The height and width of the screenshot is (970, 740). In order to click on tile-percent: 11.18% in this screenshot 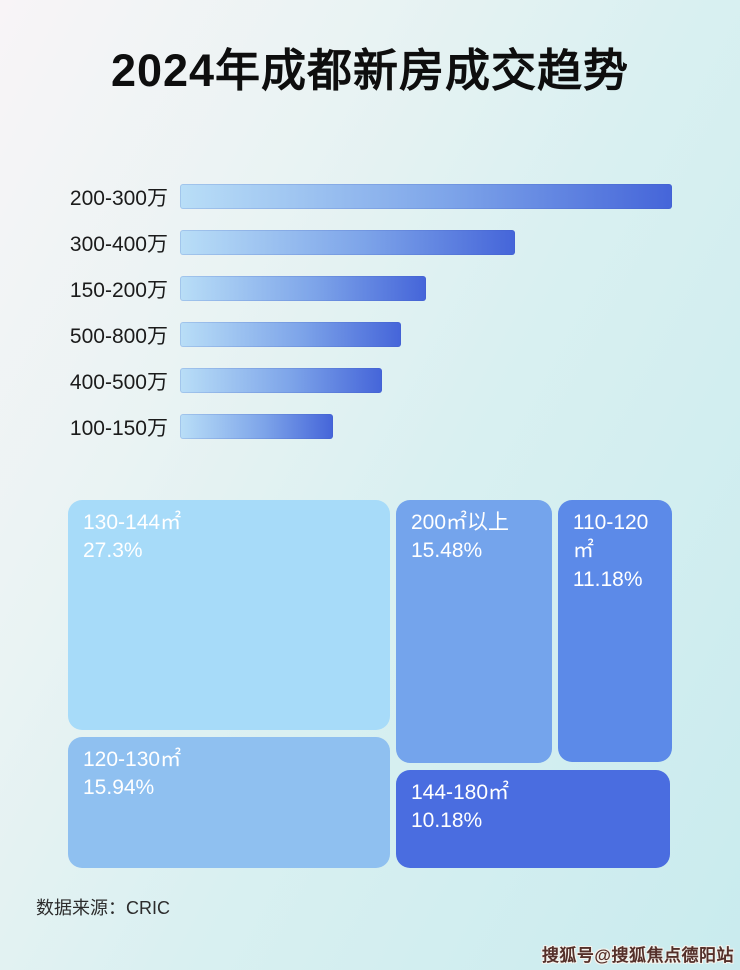, I will do `click(607, 579)`.